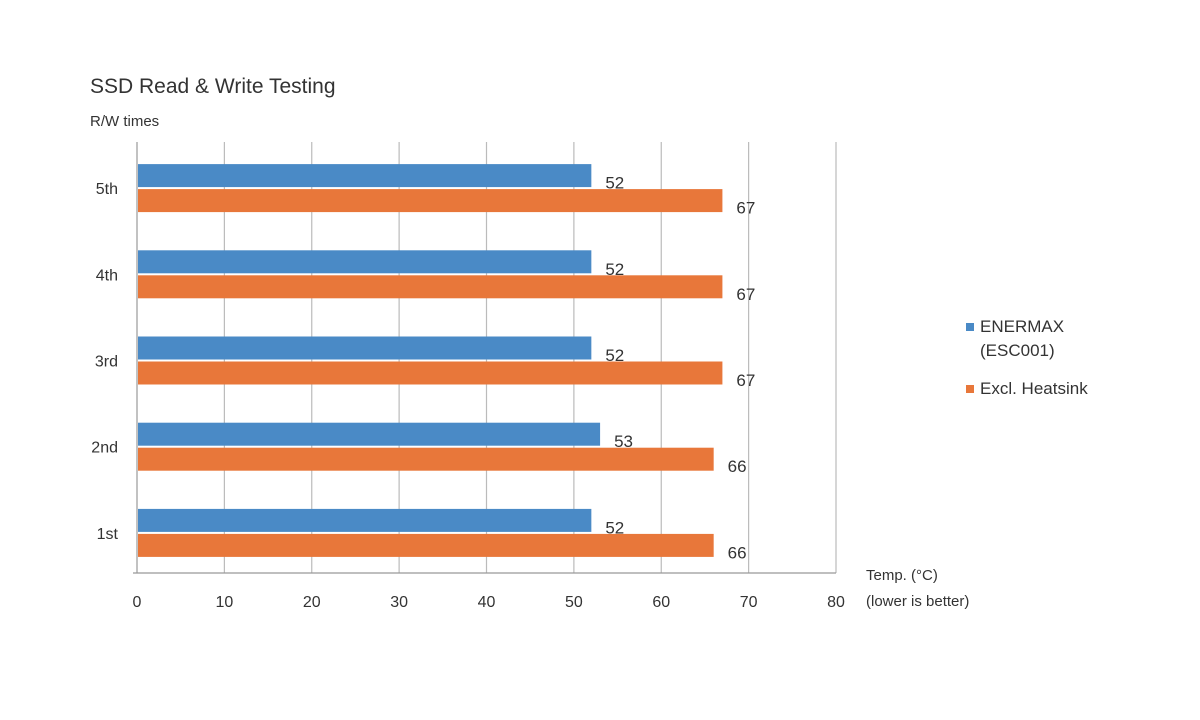 The height and width of the screenshot is (720, 1200). I want to click on x-tick-label: 40, so click(487, 602).